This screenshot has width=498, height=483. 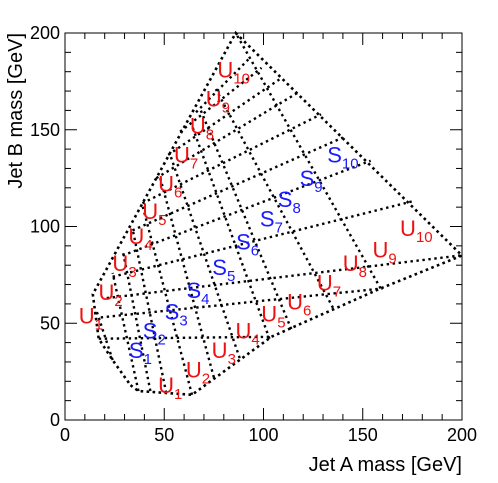 I want to click on signal-region-label: S2, so click(x=154, y=334).